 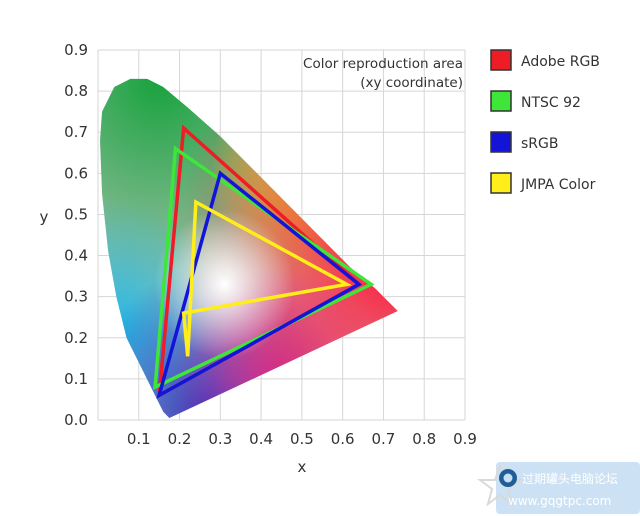 I want to click on legend: Adobe RGB NTSC 92 sRGB JMPA Color, so click(x=545, y=121).